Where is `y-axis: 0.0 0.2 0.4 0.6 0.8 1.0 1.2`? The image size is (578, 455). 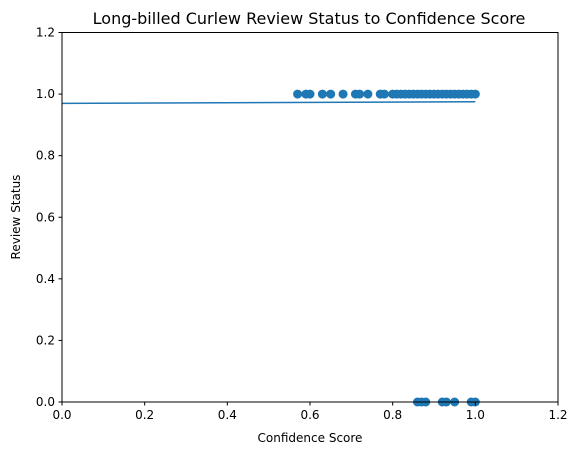
y-axis: 0.0 0.2 0.4 0.6 0.8 1.0 1.2 is located at coordinates (49, 217).